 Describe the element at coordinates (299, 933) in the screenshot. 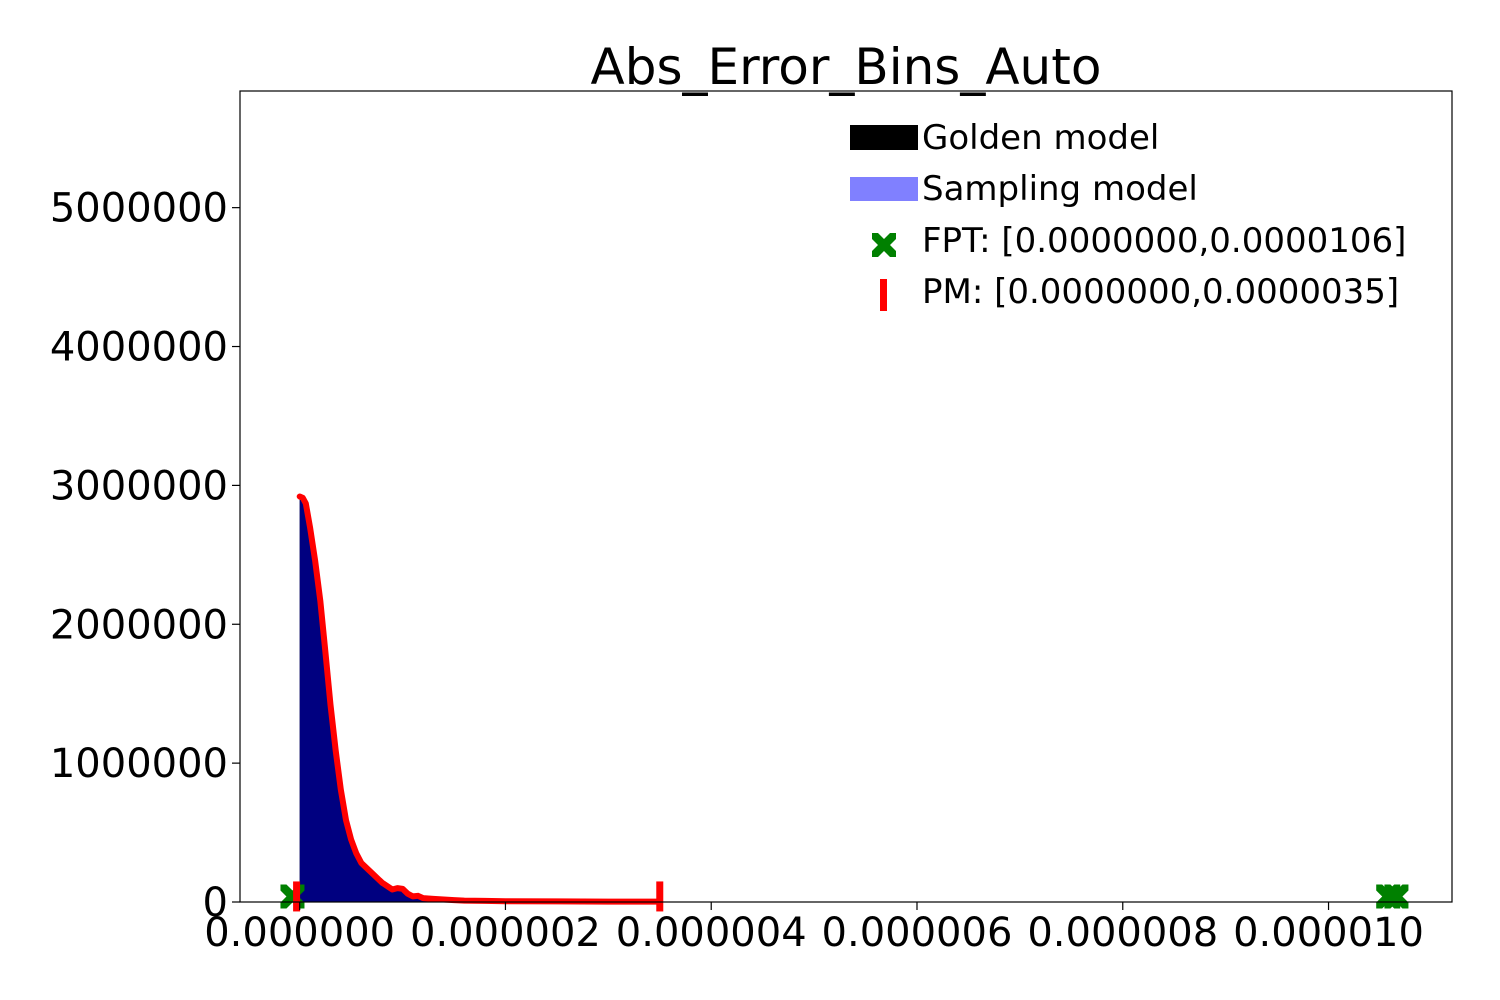

I see `x-tick-label: 0.000000` at that location.